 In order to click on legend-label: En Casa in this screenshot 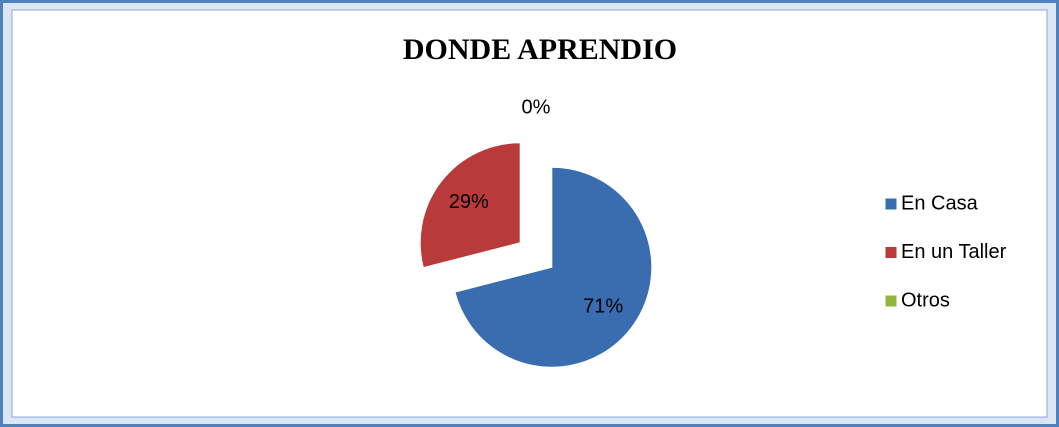, I will do `click(940, 203)`.